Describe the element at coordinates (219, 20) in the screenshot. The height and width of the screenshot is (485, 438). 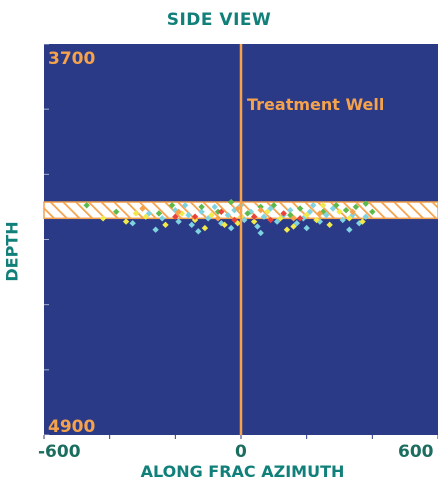
I see `chart-title: SIDE VIEW` at that location.